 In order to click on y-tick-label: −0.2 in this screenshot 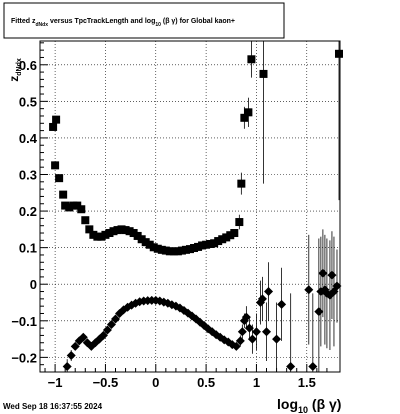, I will do `click(24, 357)`.